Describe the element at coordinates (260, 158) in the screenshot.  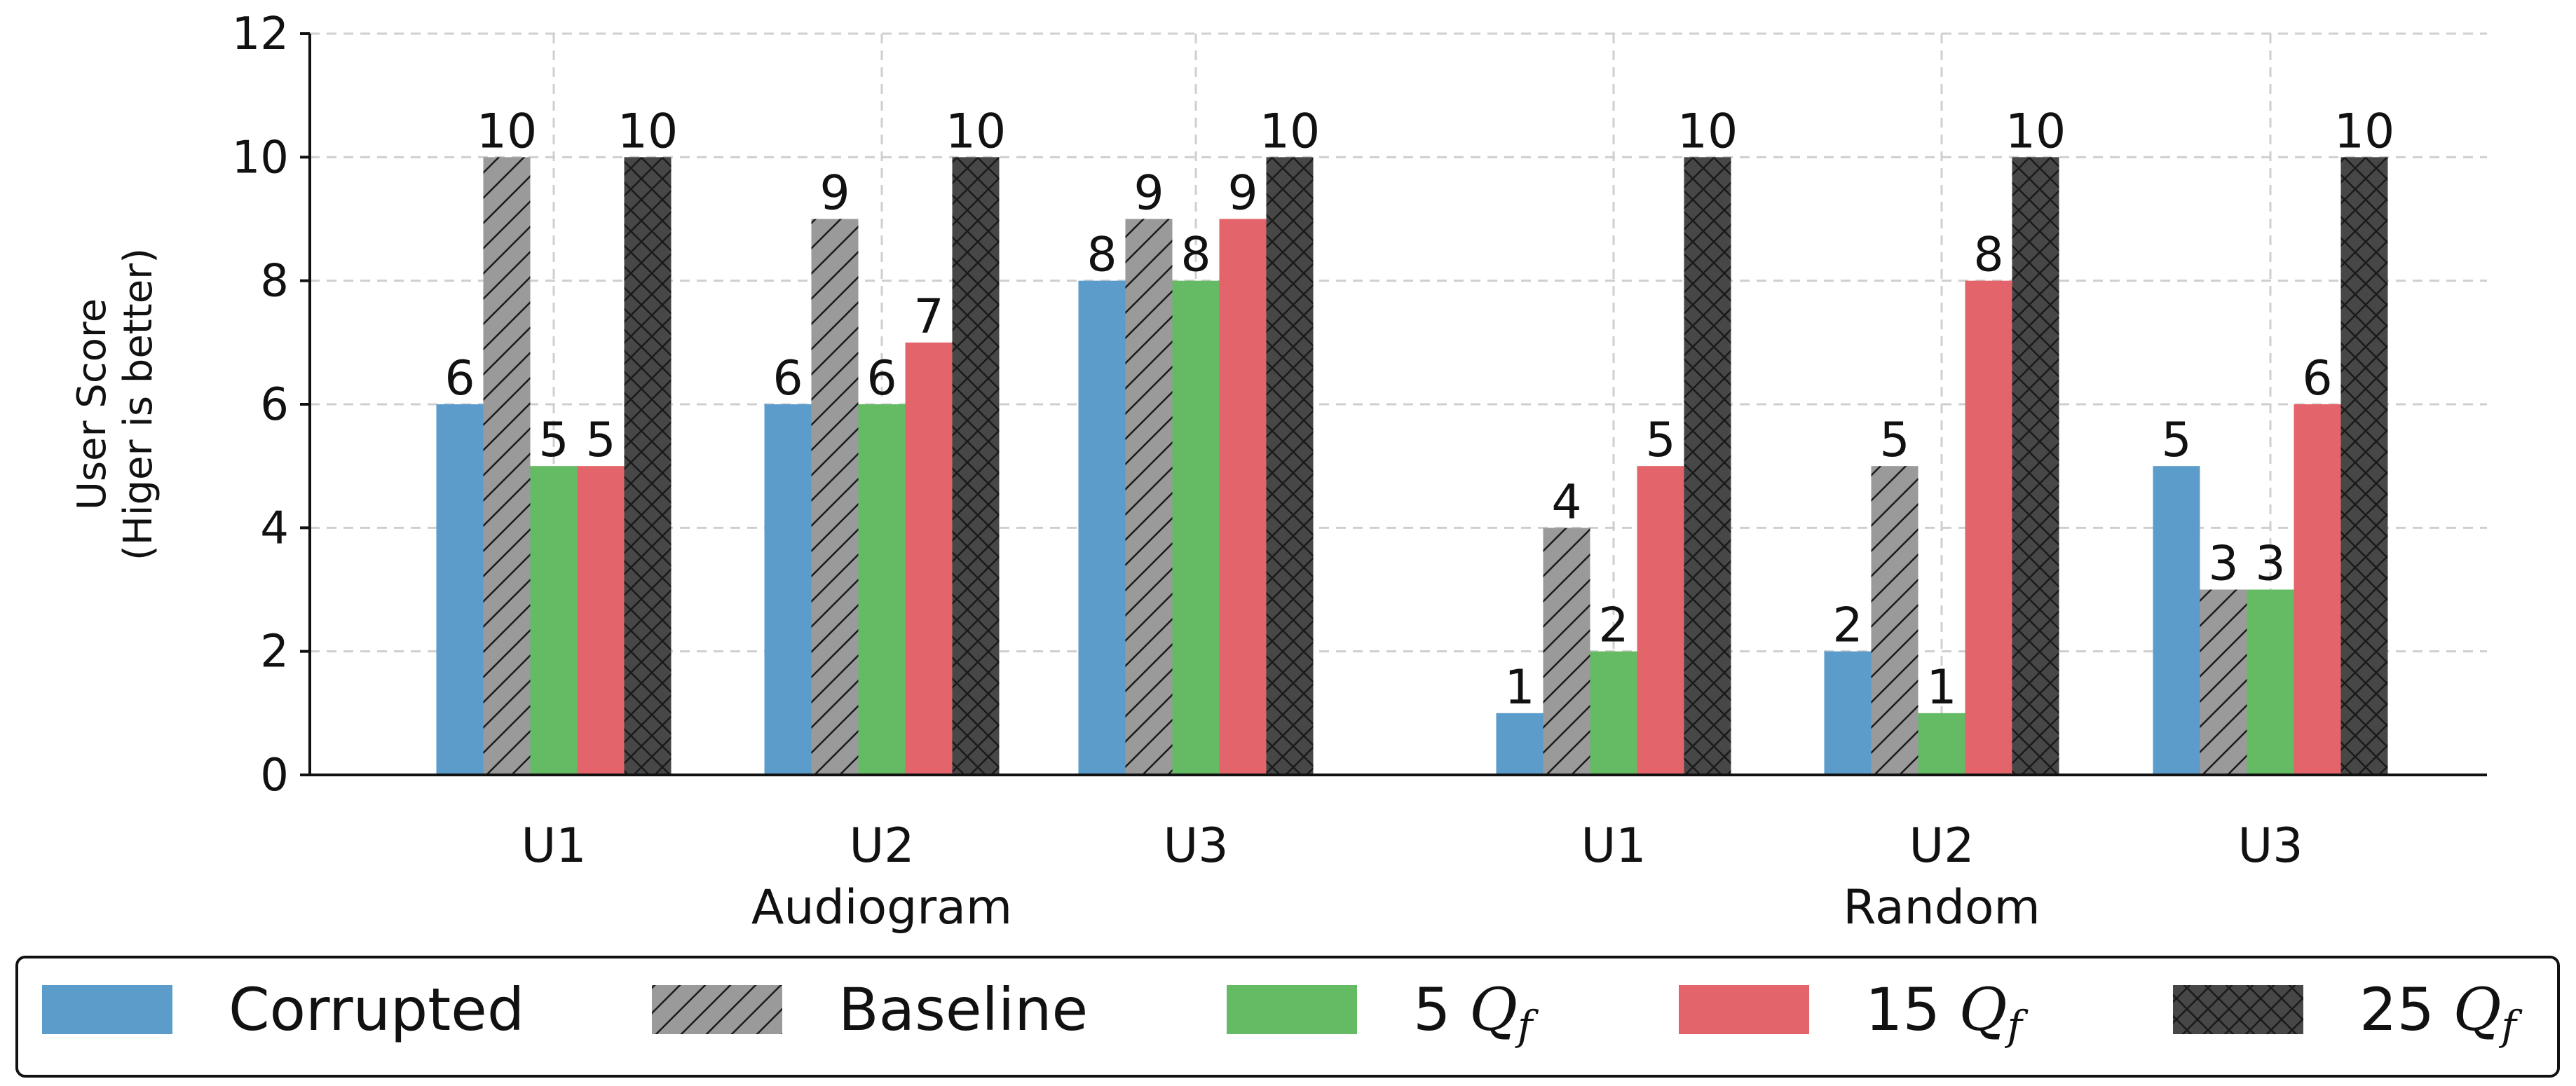
I see `y-tick-label: 10` at that location.